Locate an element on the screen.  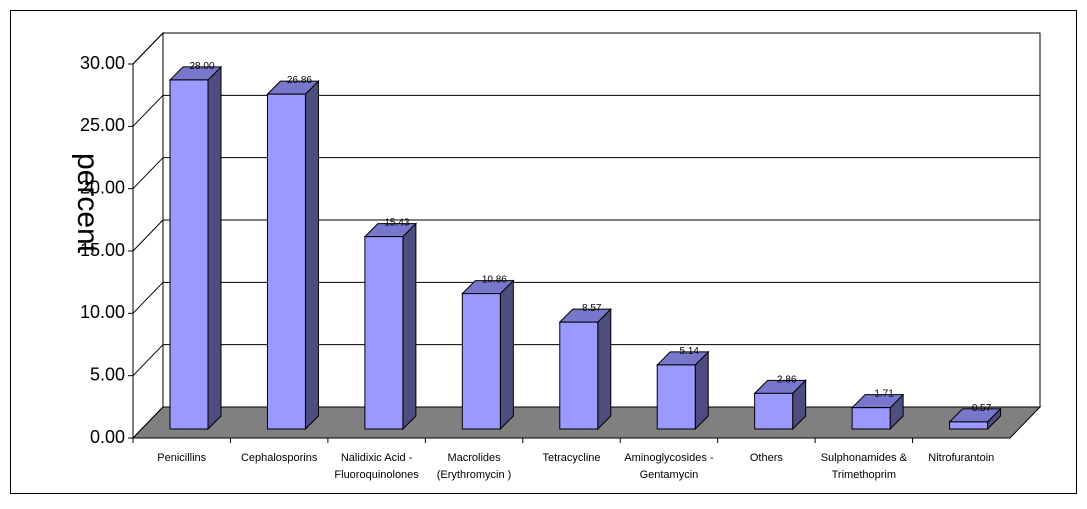
category-label: Nalidixic Acid - is located at coordinates (377, 458).